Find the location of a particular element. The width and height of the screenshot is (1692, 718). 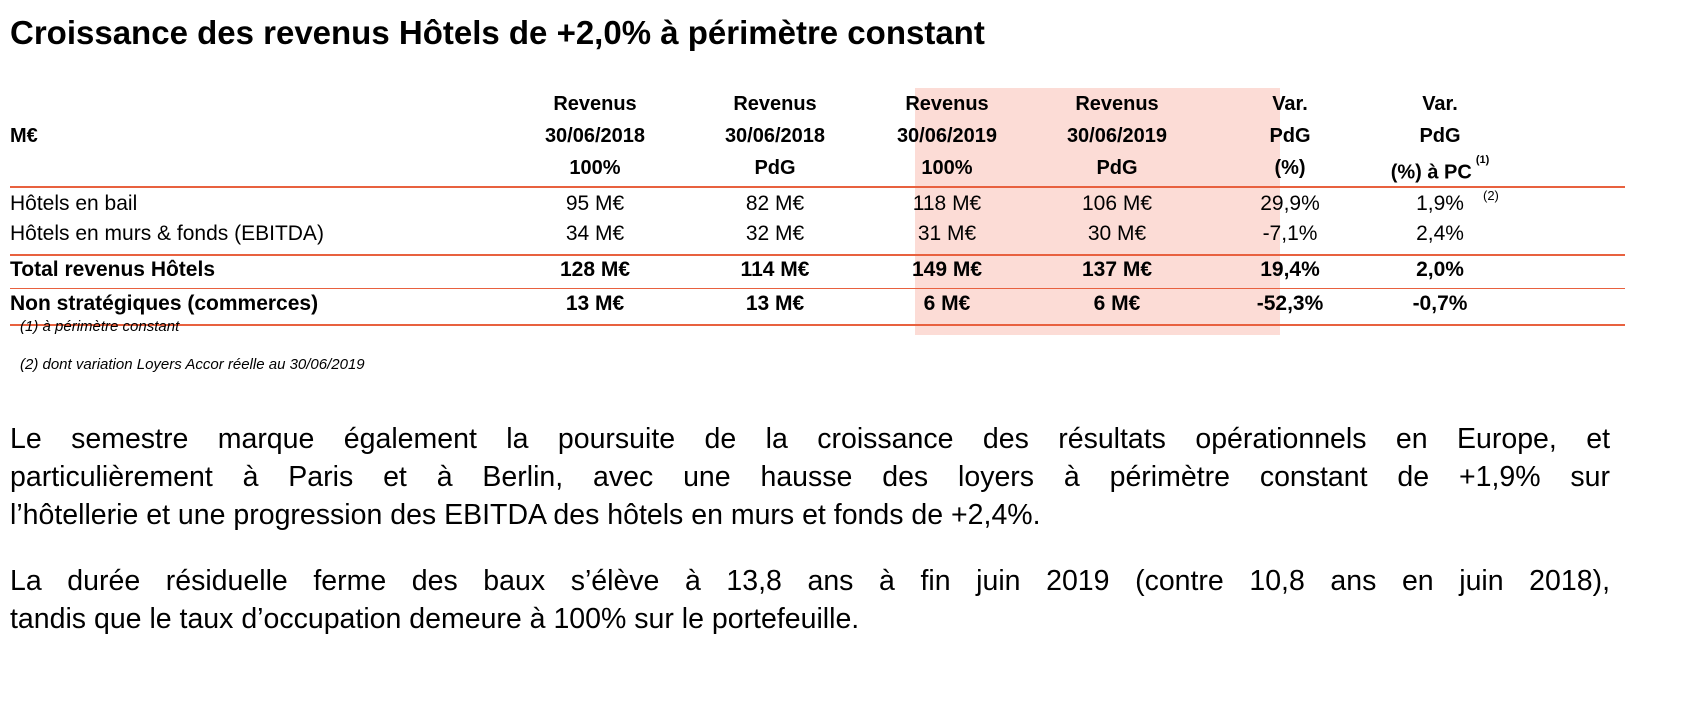

corner-label: M€ is located at coordinates (24, 136).